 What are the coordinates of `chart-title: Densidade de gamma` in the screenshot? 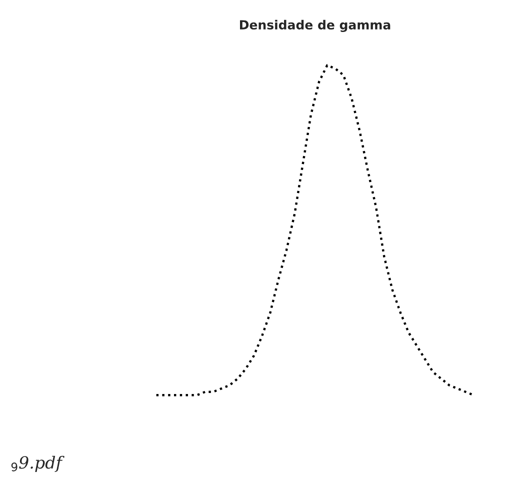 It's located at (315, 26).